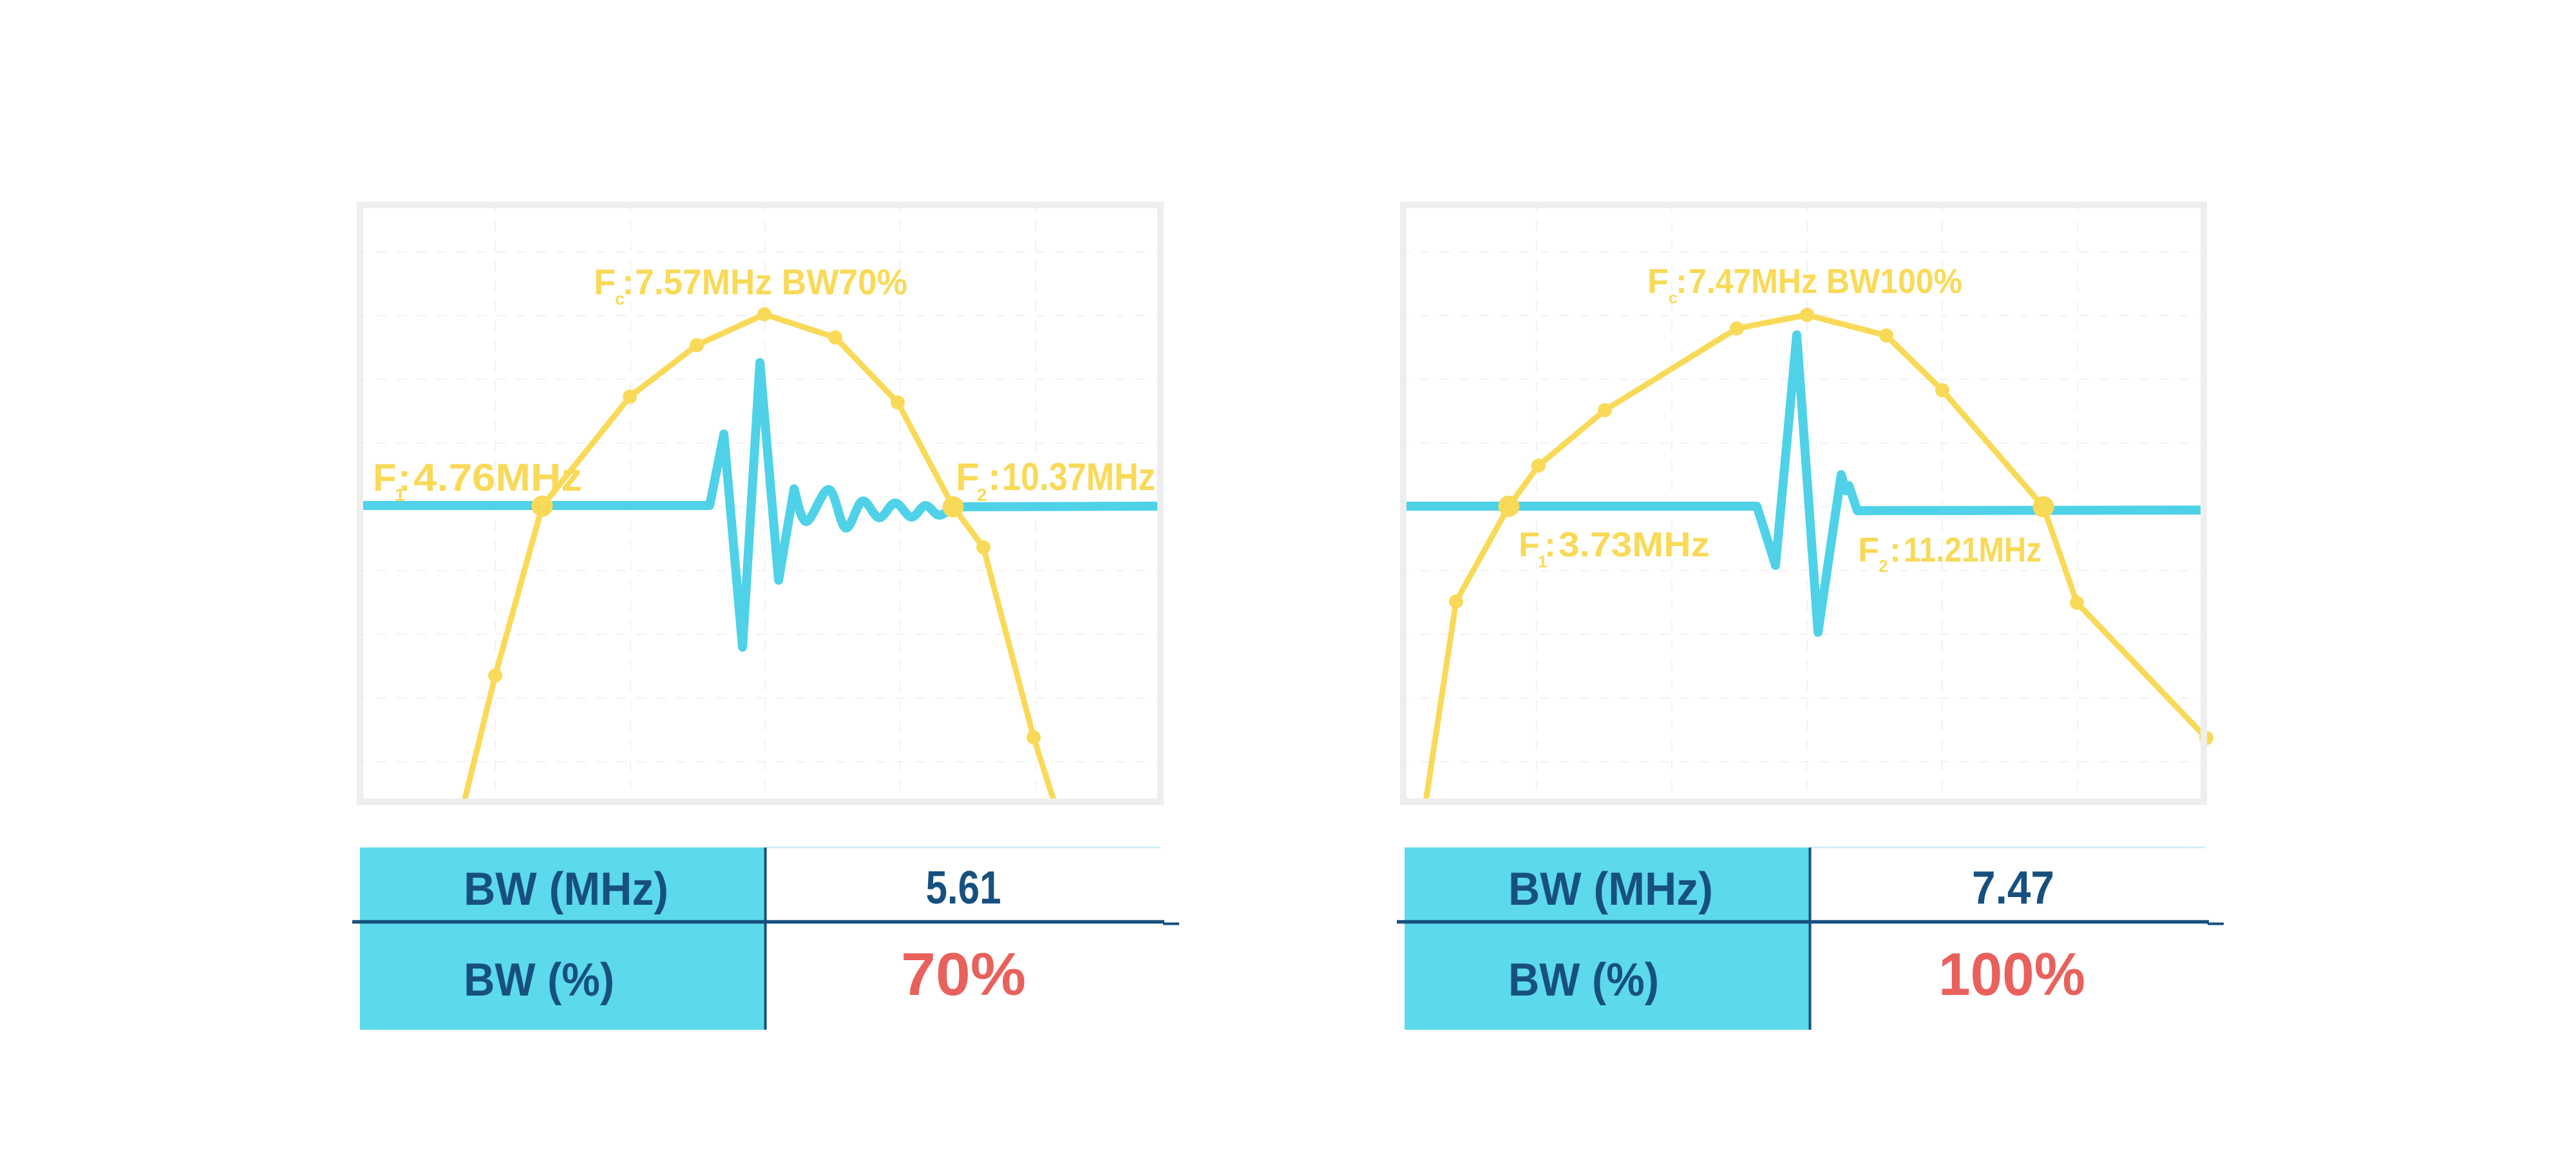 The width and height of the screenshot is (2576, 1154). I want to click on svg-text: 7.57MHz BW70%, so click(771, 281).